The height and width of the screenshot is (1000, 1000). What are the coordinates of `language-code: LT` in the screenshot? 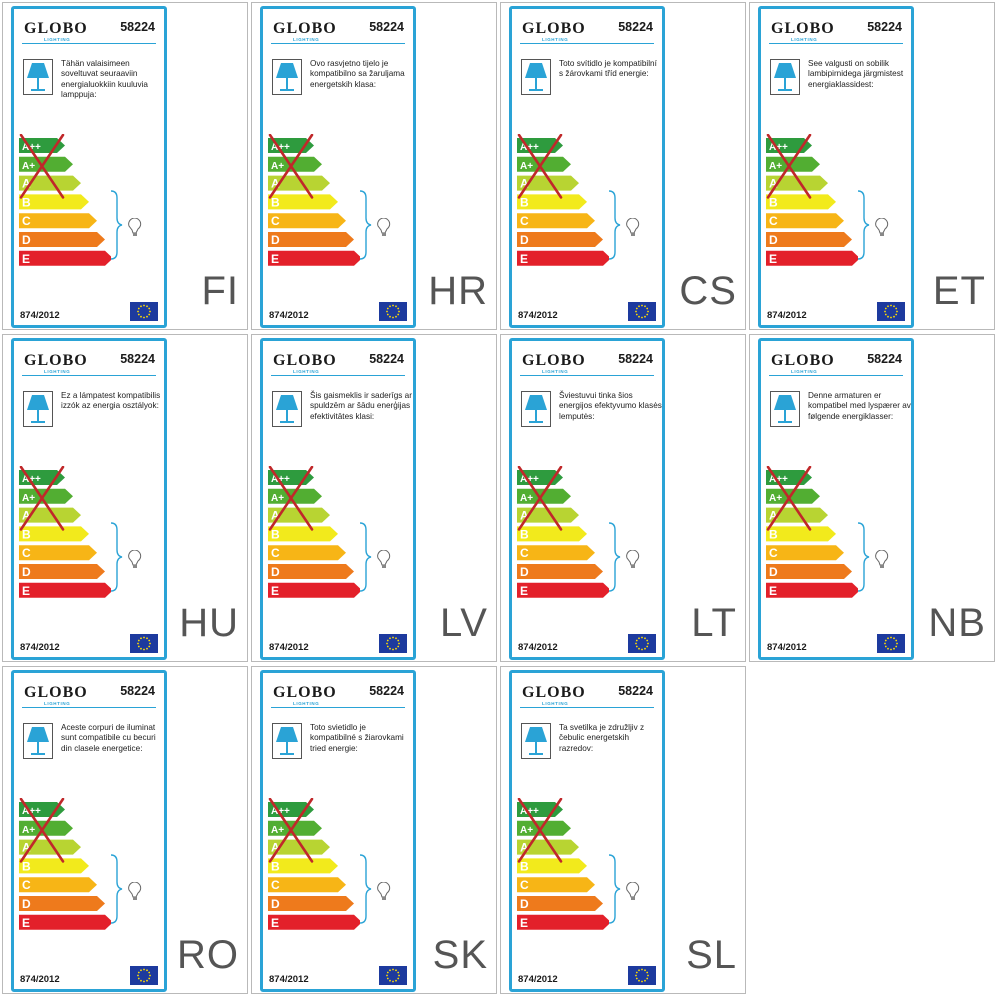 It's located at (714, 623).